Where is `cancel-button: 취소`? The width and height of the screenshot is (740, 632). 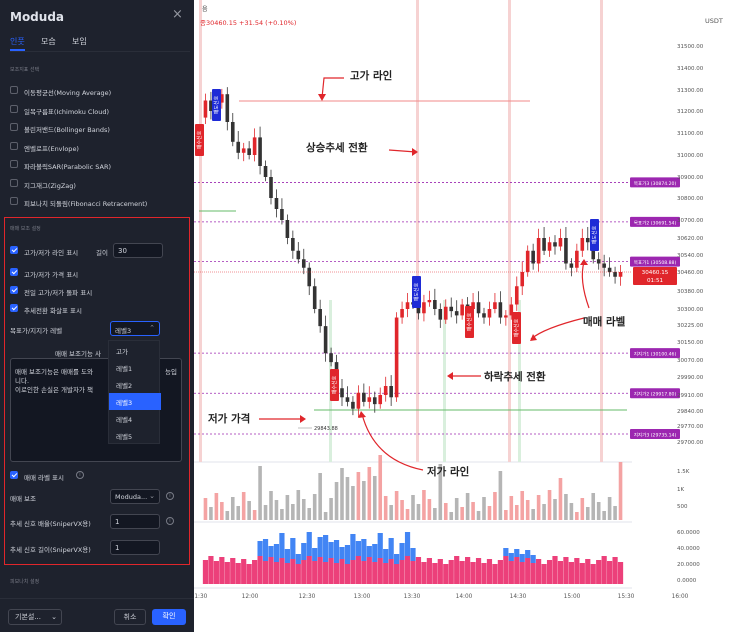
cancel-button: 취소 is located at coordinates (130, 617).